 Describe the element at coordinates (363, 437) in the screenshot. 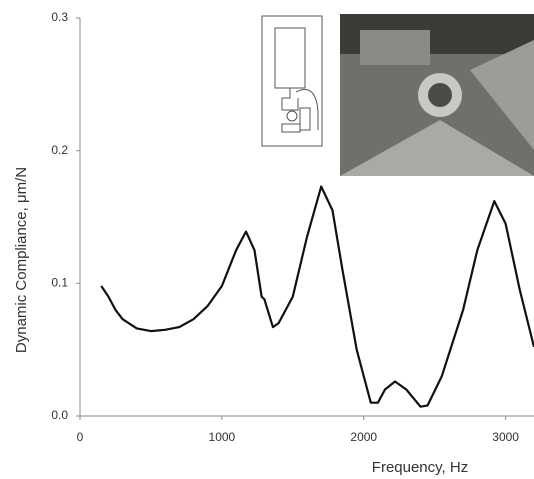

I see `x-tick-label: 2000` at that location.